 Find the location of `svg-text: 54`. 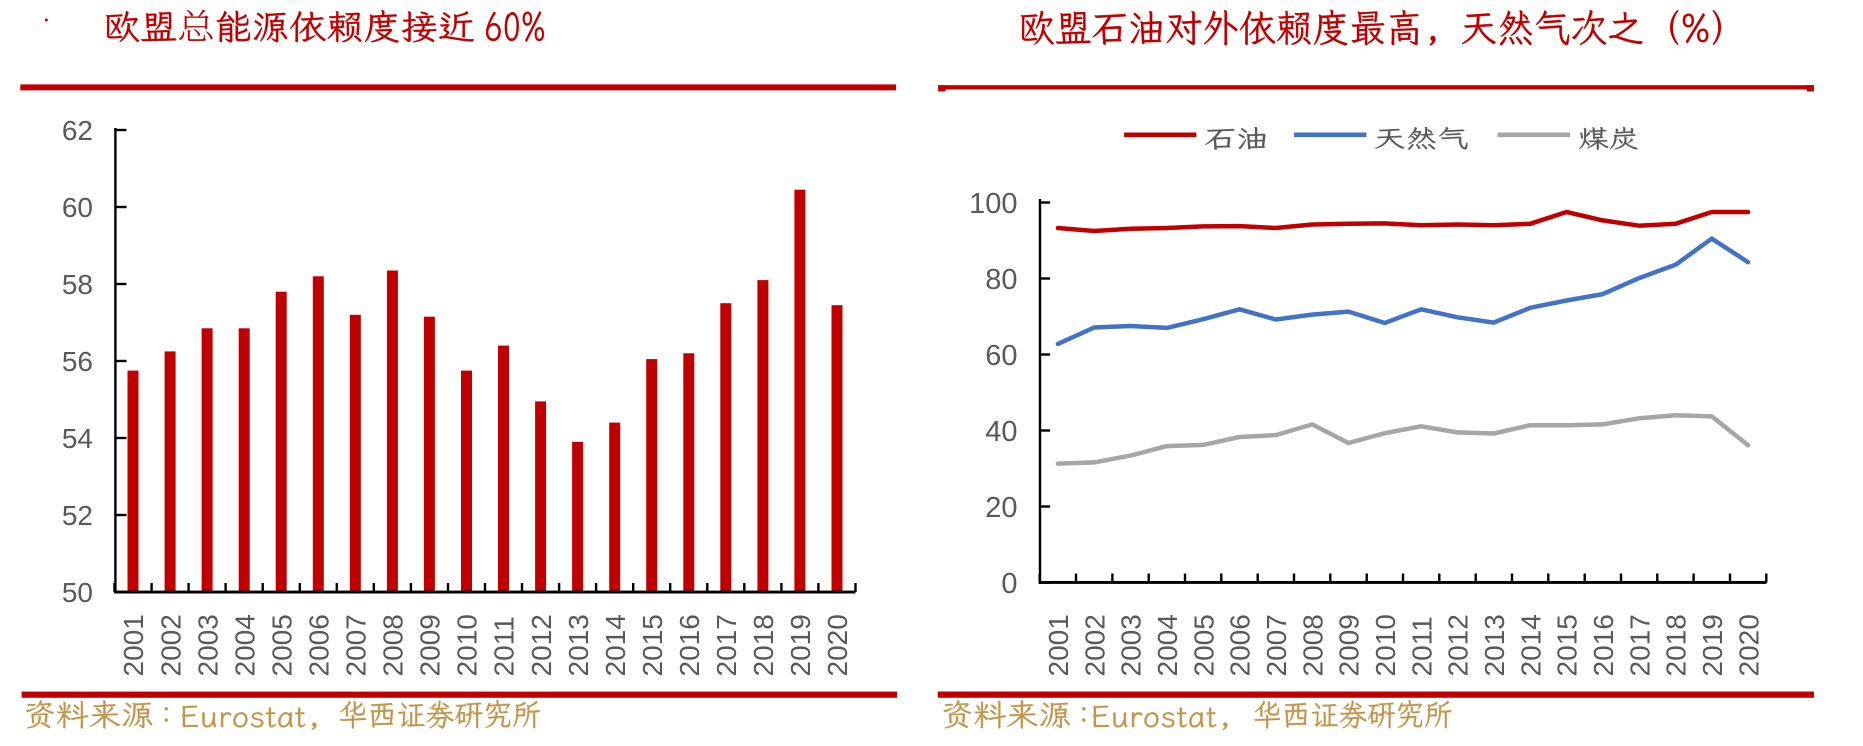

svg-text: 54 is located at coordinates (77, 438).